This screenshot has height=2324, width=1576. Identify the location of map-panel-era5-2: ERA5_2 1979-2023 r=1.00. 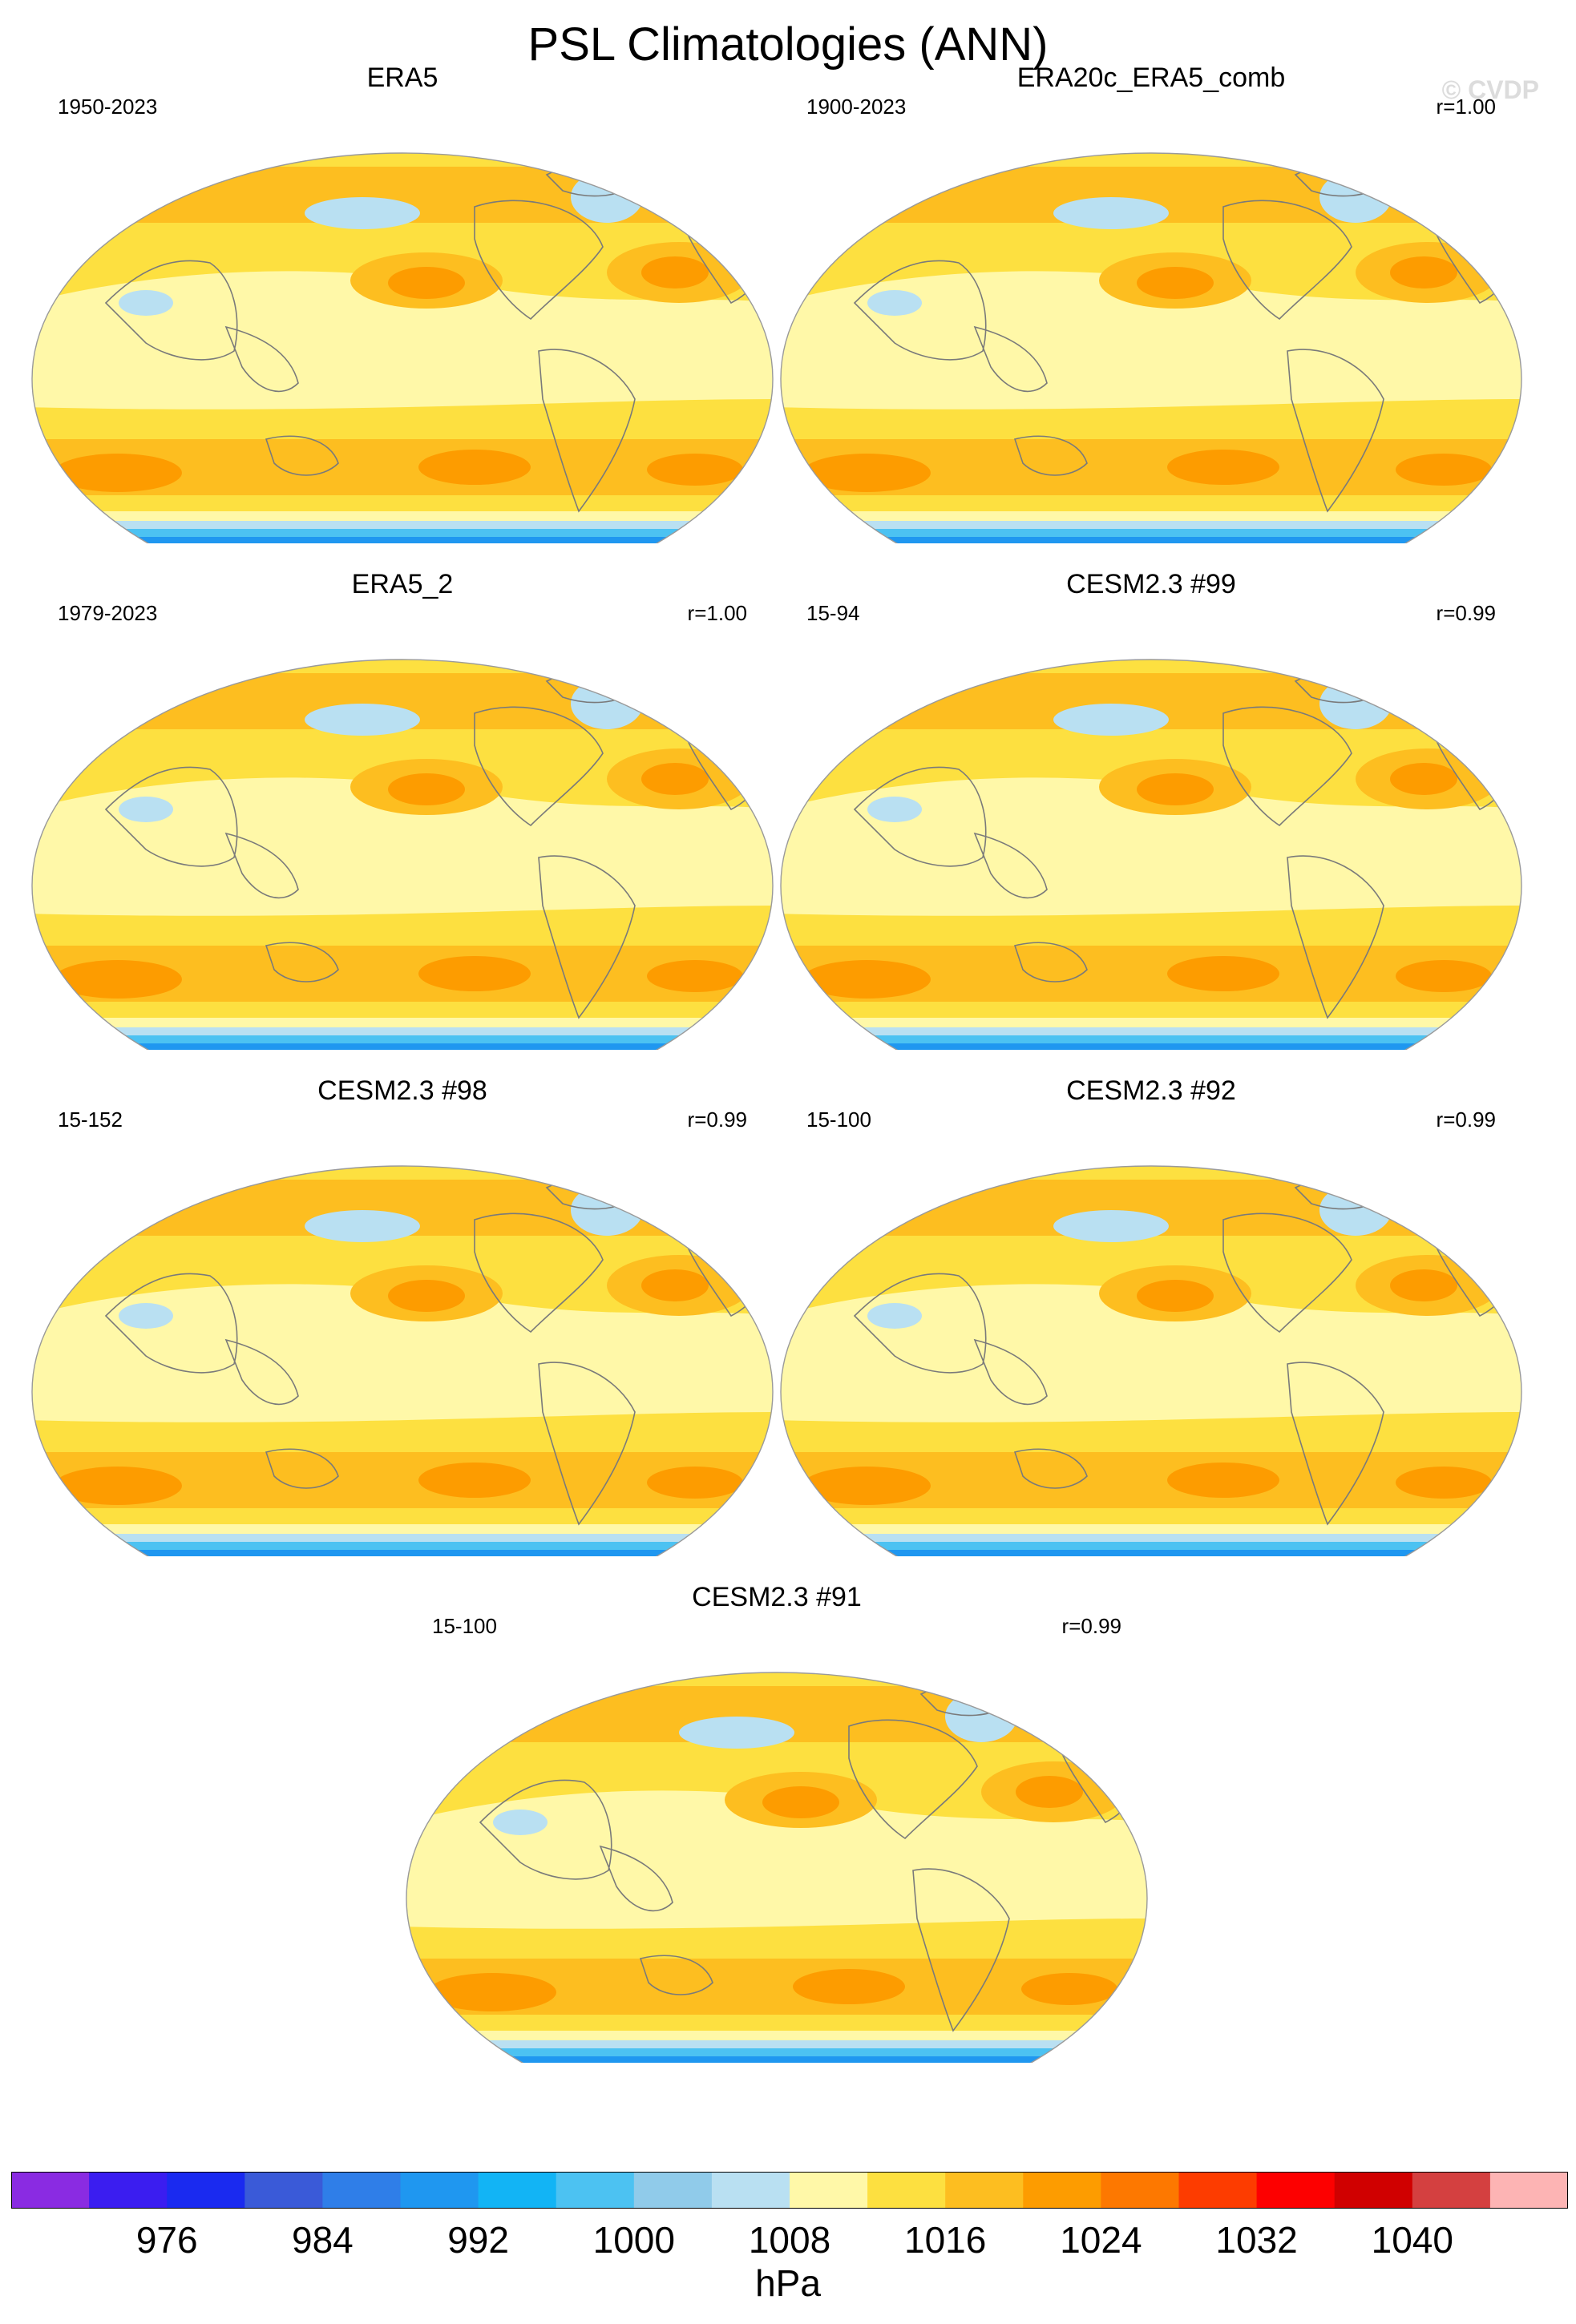
(402, 809).